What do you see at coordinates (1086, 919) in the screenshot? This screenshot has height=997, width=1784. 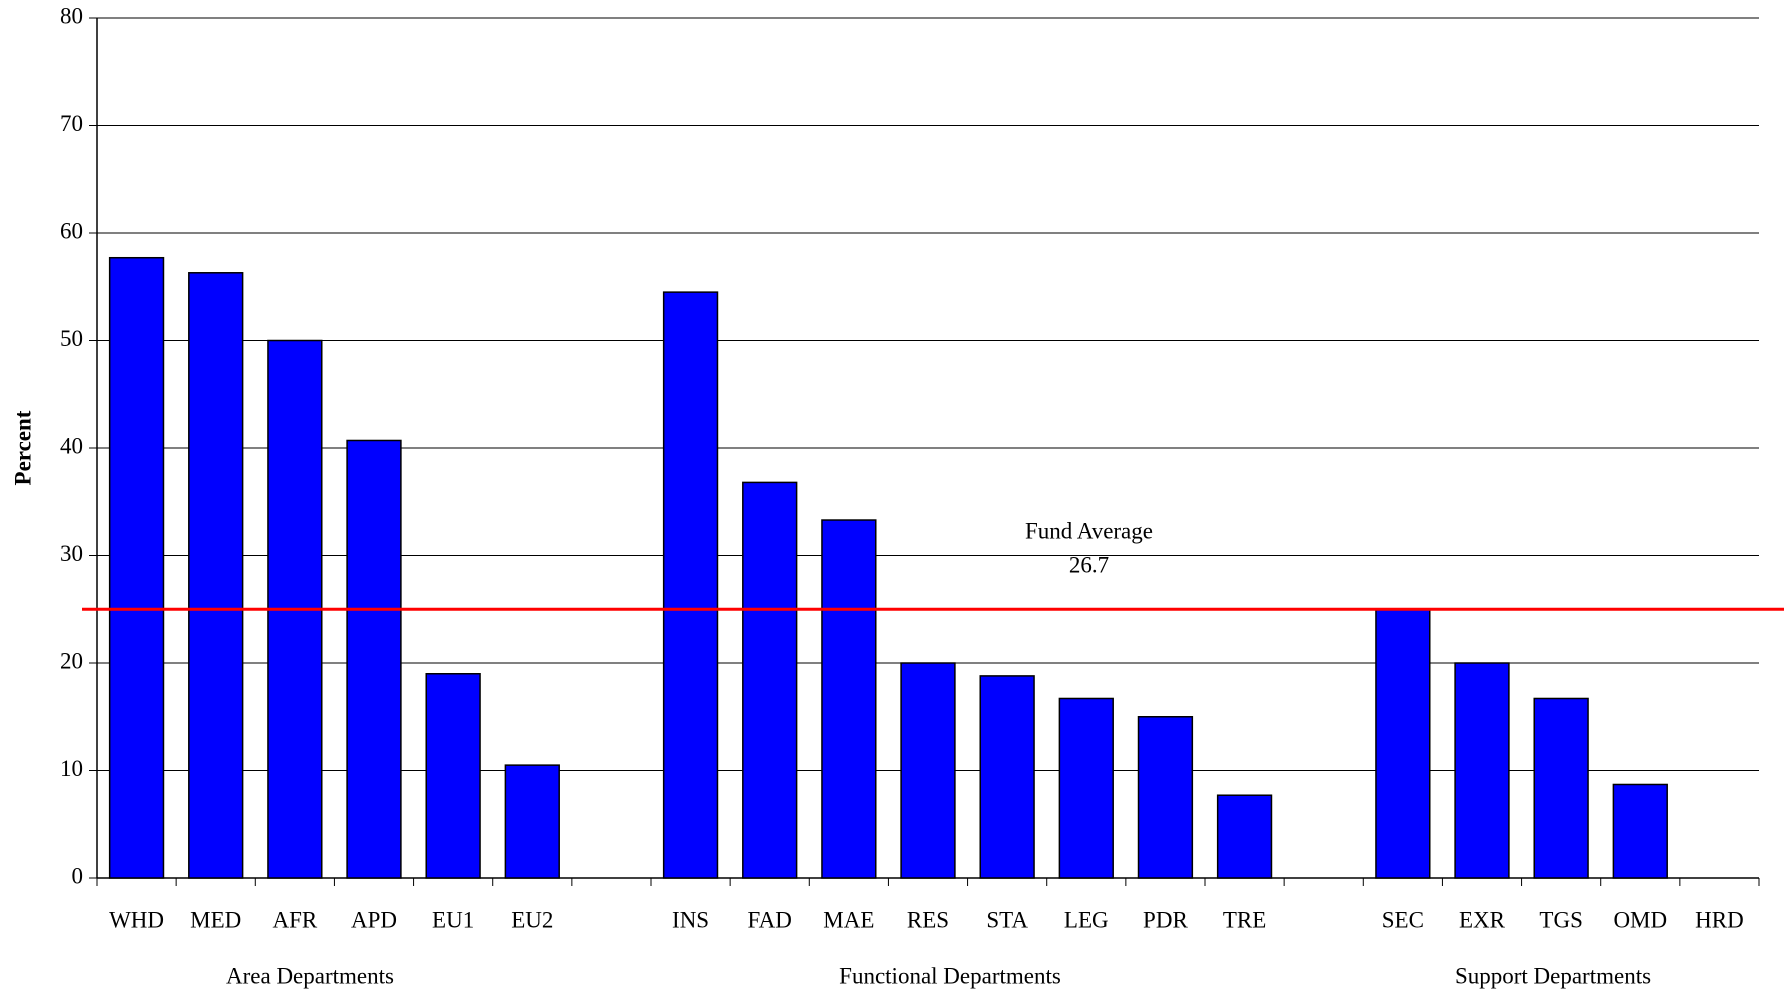 I see `x-tick-label: LEG` at bounding box center [1086, 919].